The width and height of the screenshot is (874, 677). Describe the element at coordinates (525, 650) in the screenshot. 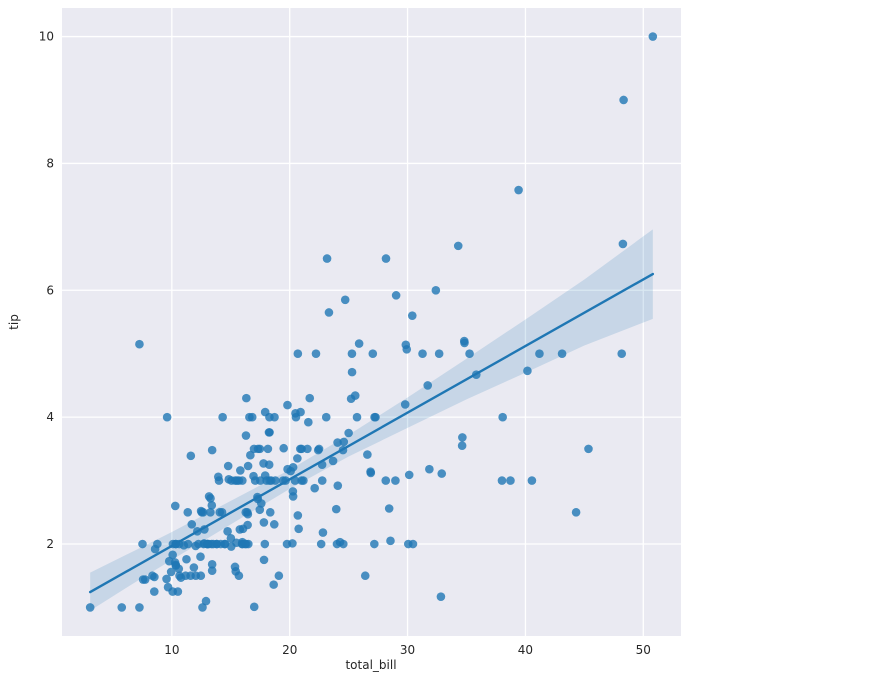

I see `x-tick-label: 40` at that location.